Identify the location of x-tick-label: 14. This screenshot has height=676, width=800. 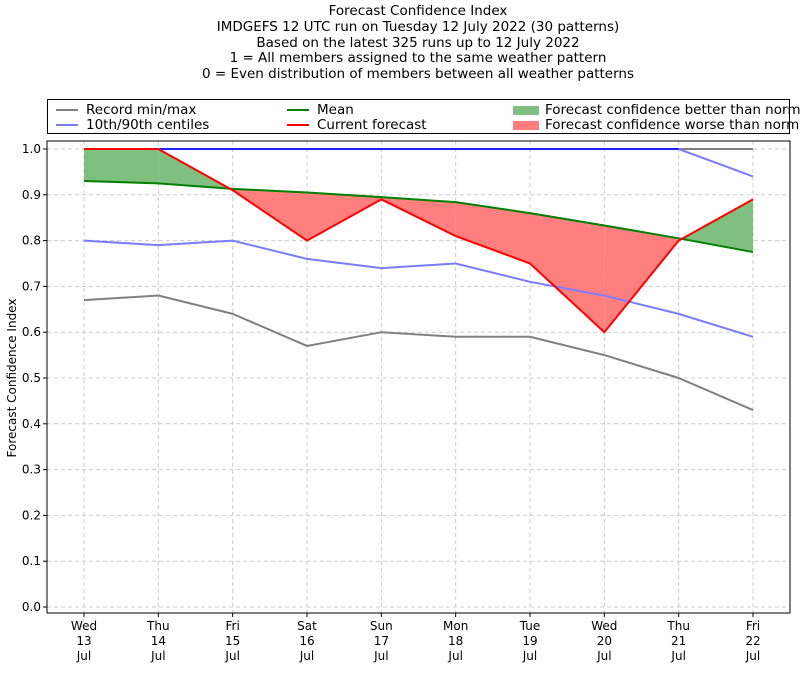
(158, 641).